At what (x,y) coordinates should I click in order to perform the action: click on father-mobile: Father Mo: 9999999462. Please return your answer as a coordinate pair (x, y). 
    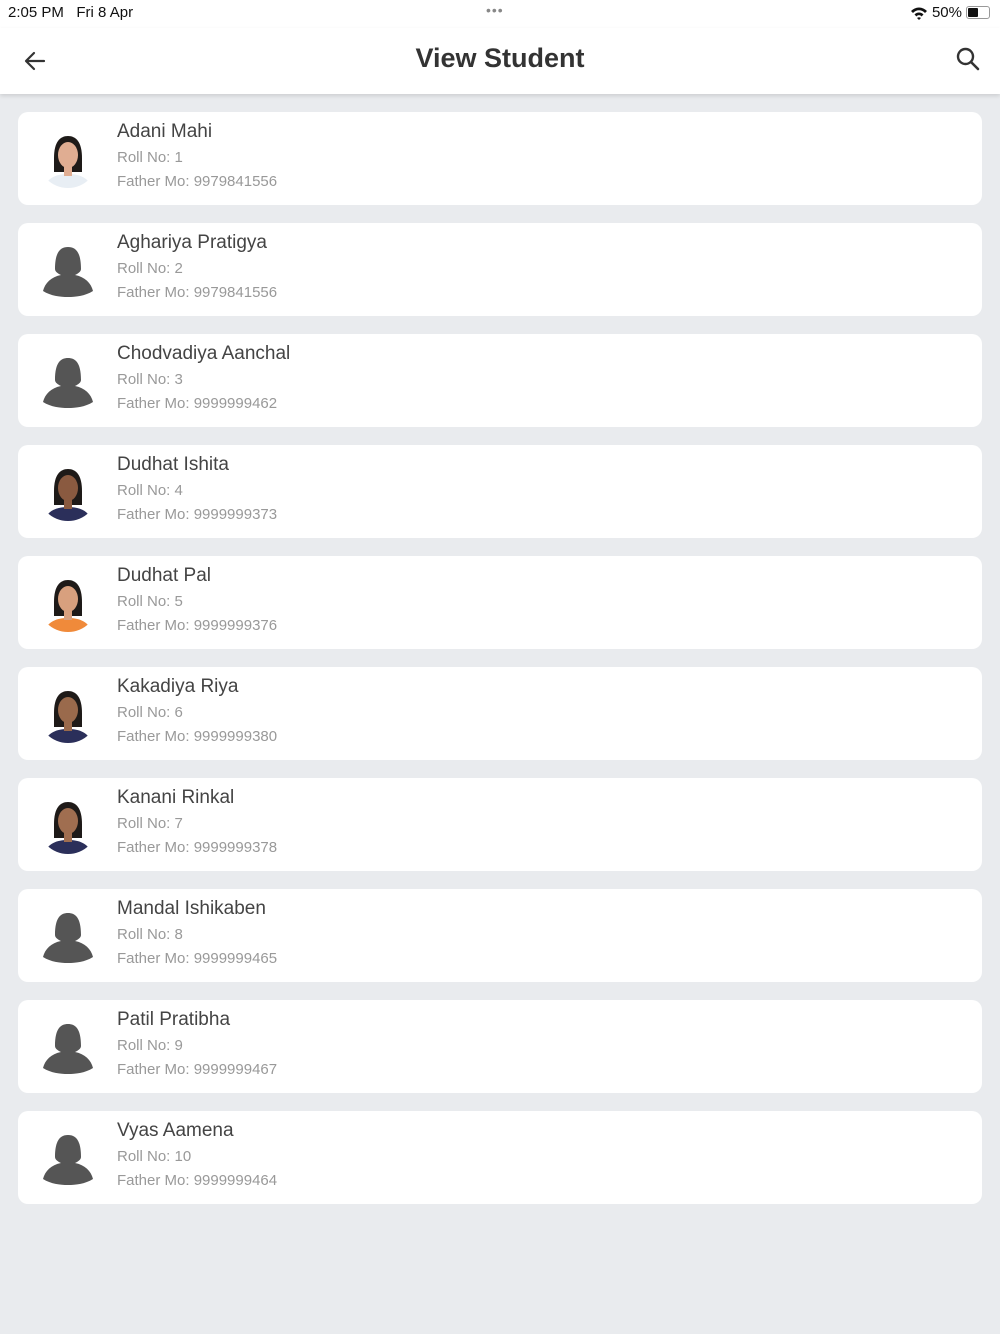
    Looking at the image, I should click on (197, 403).